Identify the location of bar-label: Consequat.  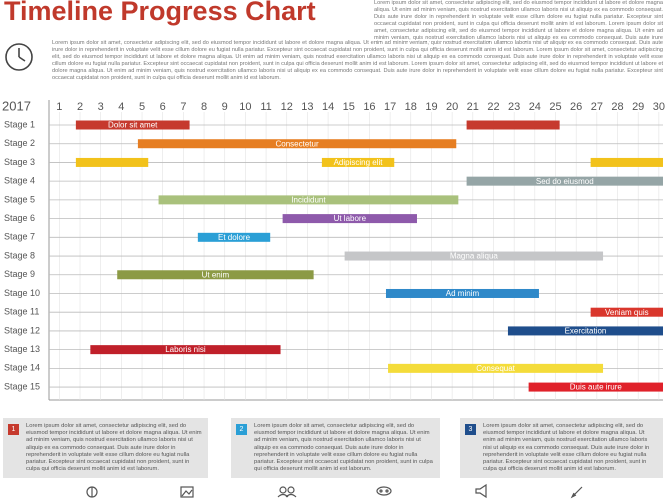
(495, 368).